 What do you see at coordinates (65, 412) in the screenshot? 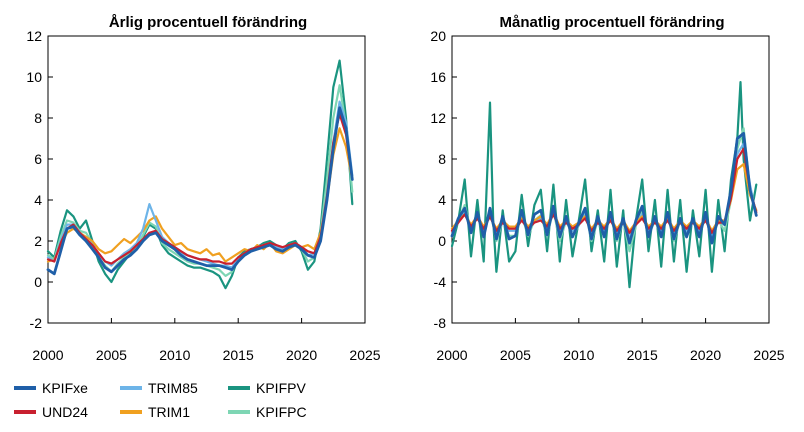
I see `legend-label: UND24` at bounding box center [65, 412].